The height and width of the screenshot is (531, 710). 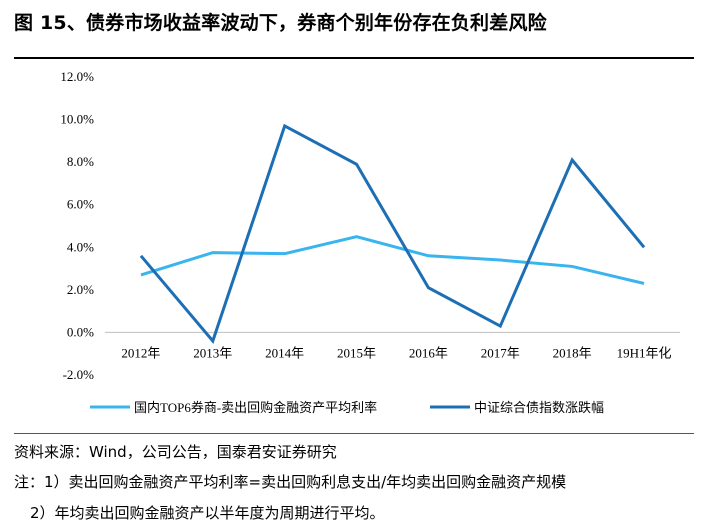 What do you see at coordinates (539, 407) in the screenshot?
I see `legend-label-2: 中证综合债指数涨跌幅` at bounding box center [539, 407].